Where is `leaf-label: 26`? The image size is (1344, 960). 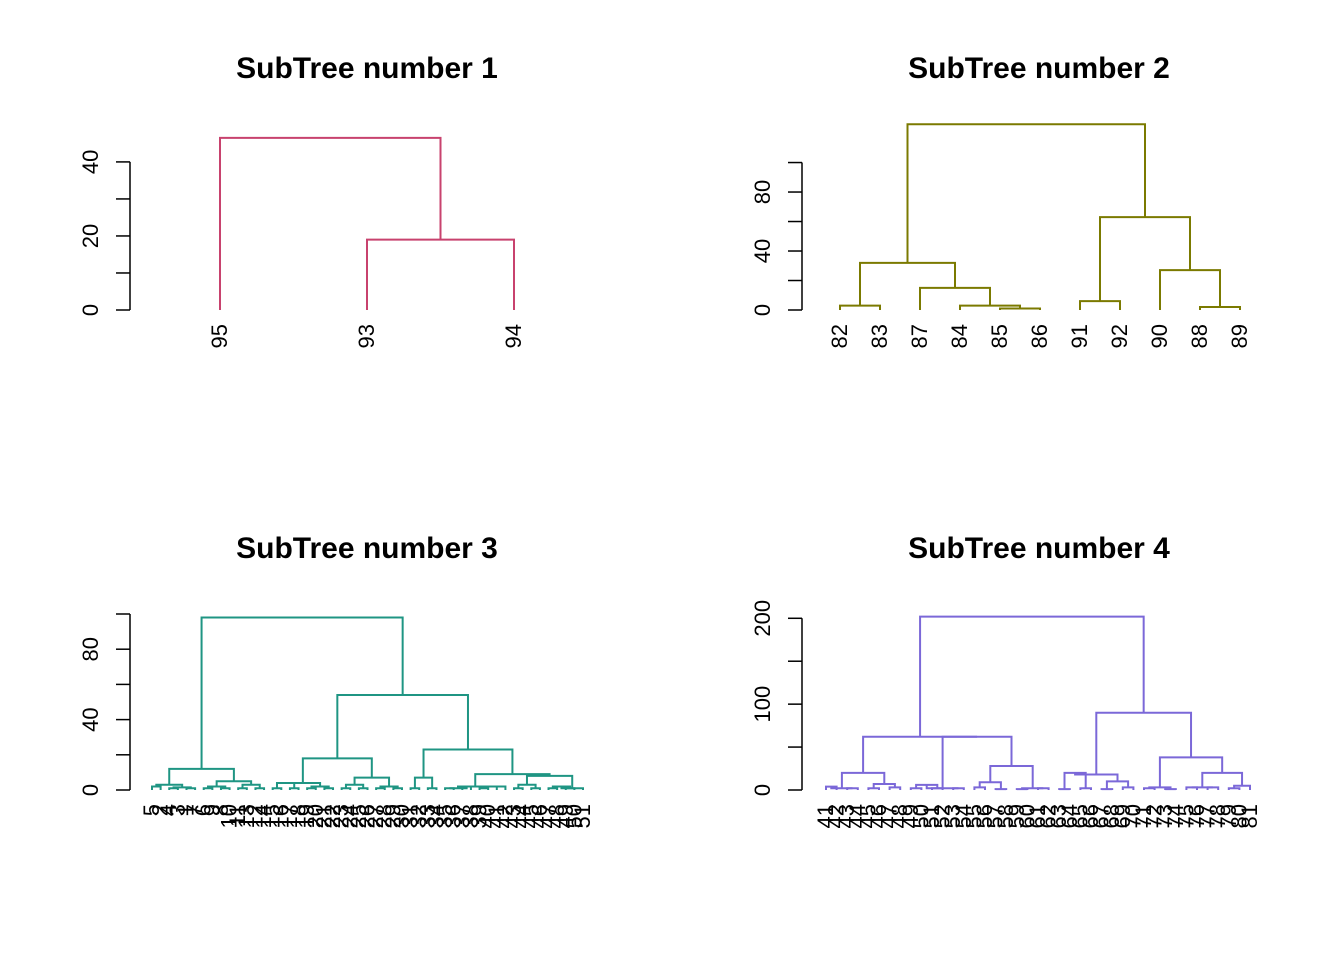
leaf-label: 26 is located at coordinates (367, 816).